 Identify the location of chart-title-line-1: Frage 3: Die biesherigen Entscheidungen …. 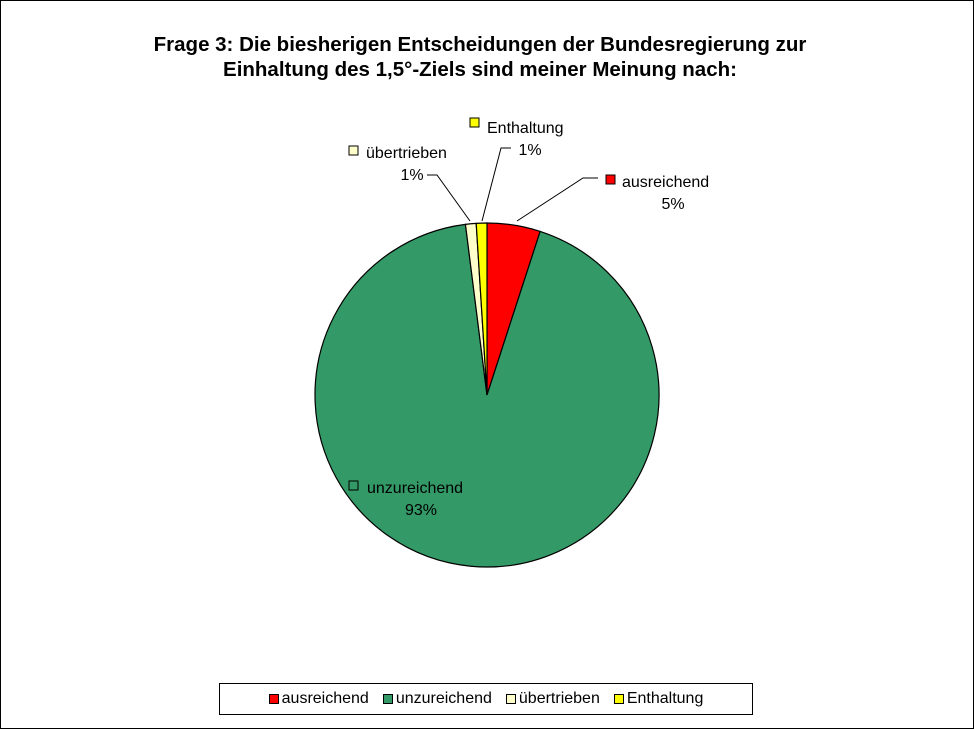
(480, 44).